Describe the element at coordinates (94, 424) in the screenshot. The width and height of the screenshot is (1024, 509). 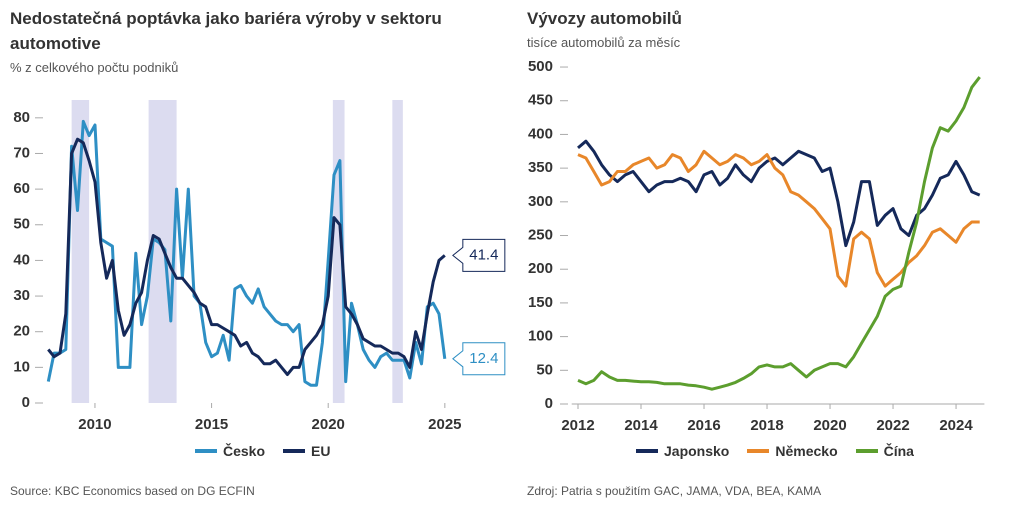
I see `x-tick-label: 2010` at that location.